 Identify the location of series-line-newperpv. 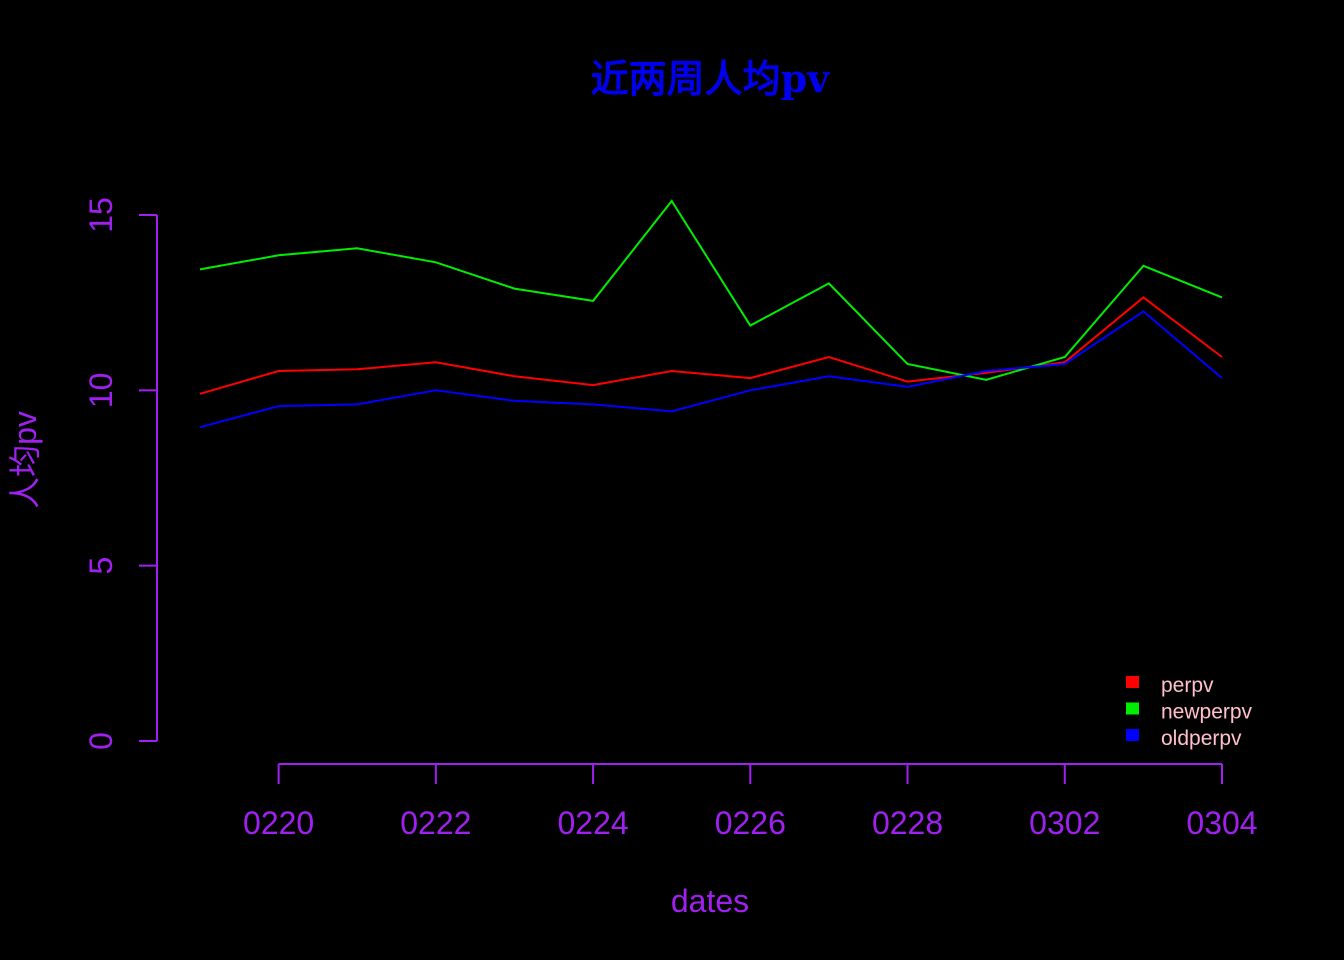
(711, 290).